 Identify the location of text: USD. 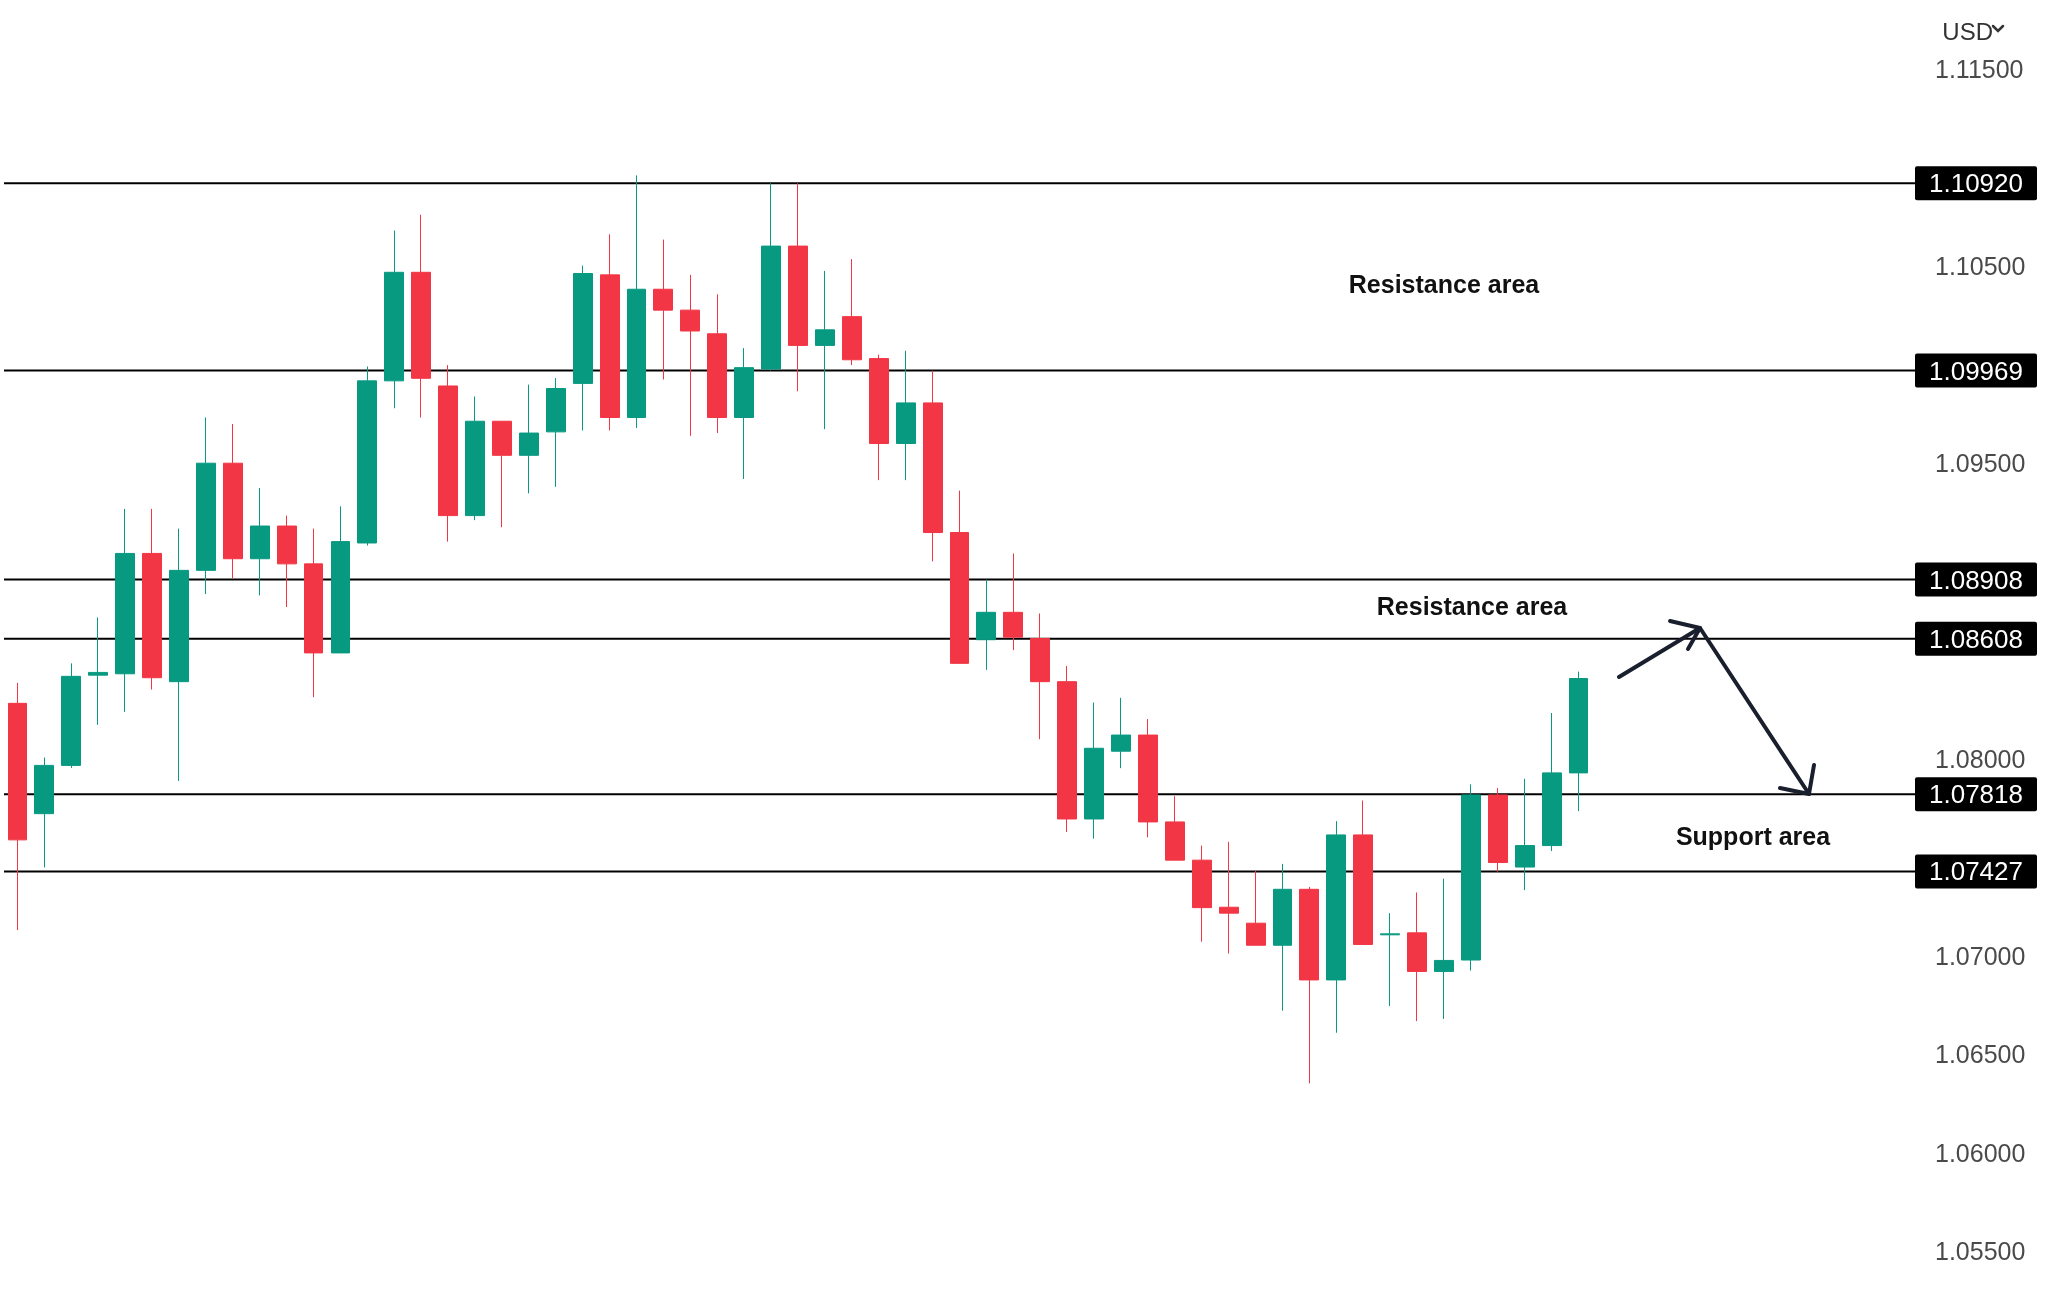
(1967, 31).